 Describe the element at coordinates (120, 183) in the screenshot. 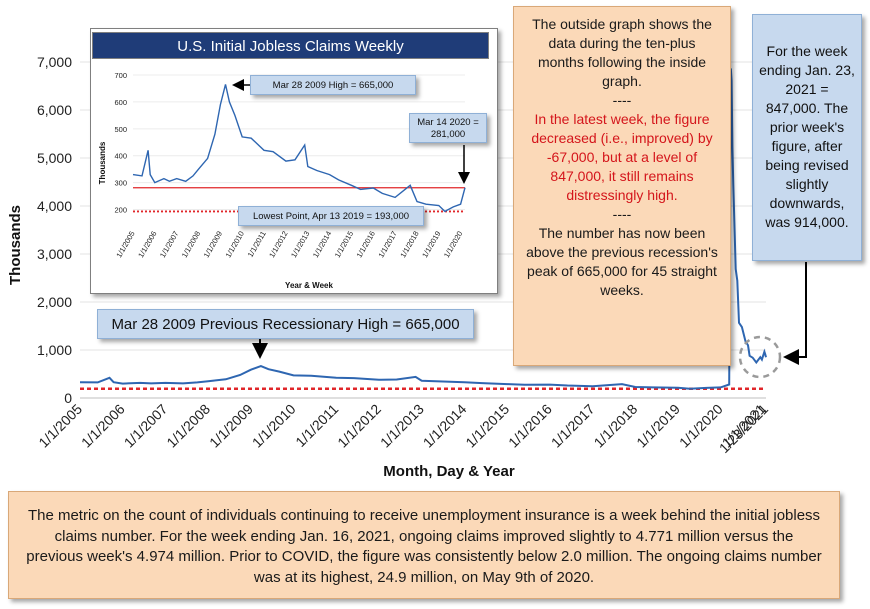

I see `inset-y-tick-label: 300` at that location.